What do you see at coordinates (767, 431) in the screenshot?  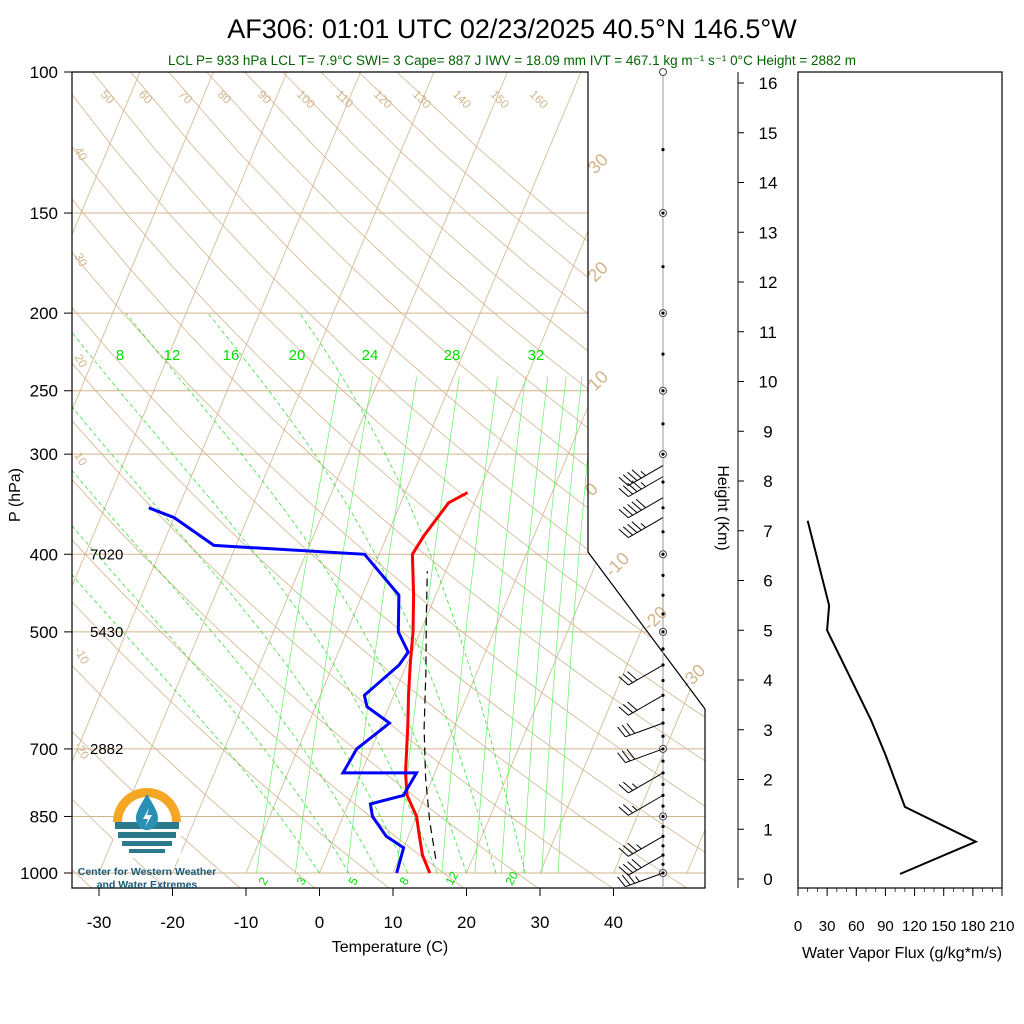 I see `height-tick-label: 9` at bounding box center [767, 431].